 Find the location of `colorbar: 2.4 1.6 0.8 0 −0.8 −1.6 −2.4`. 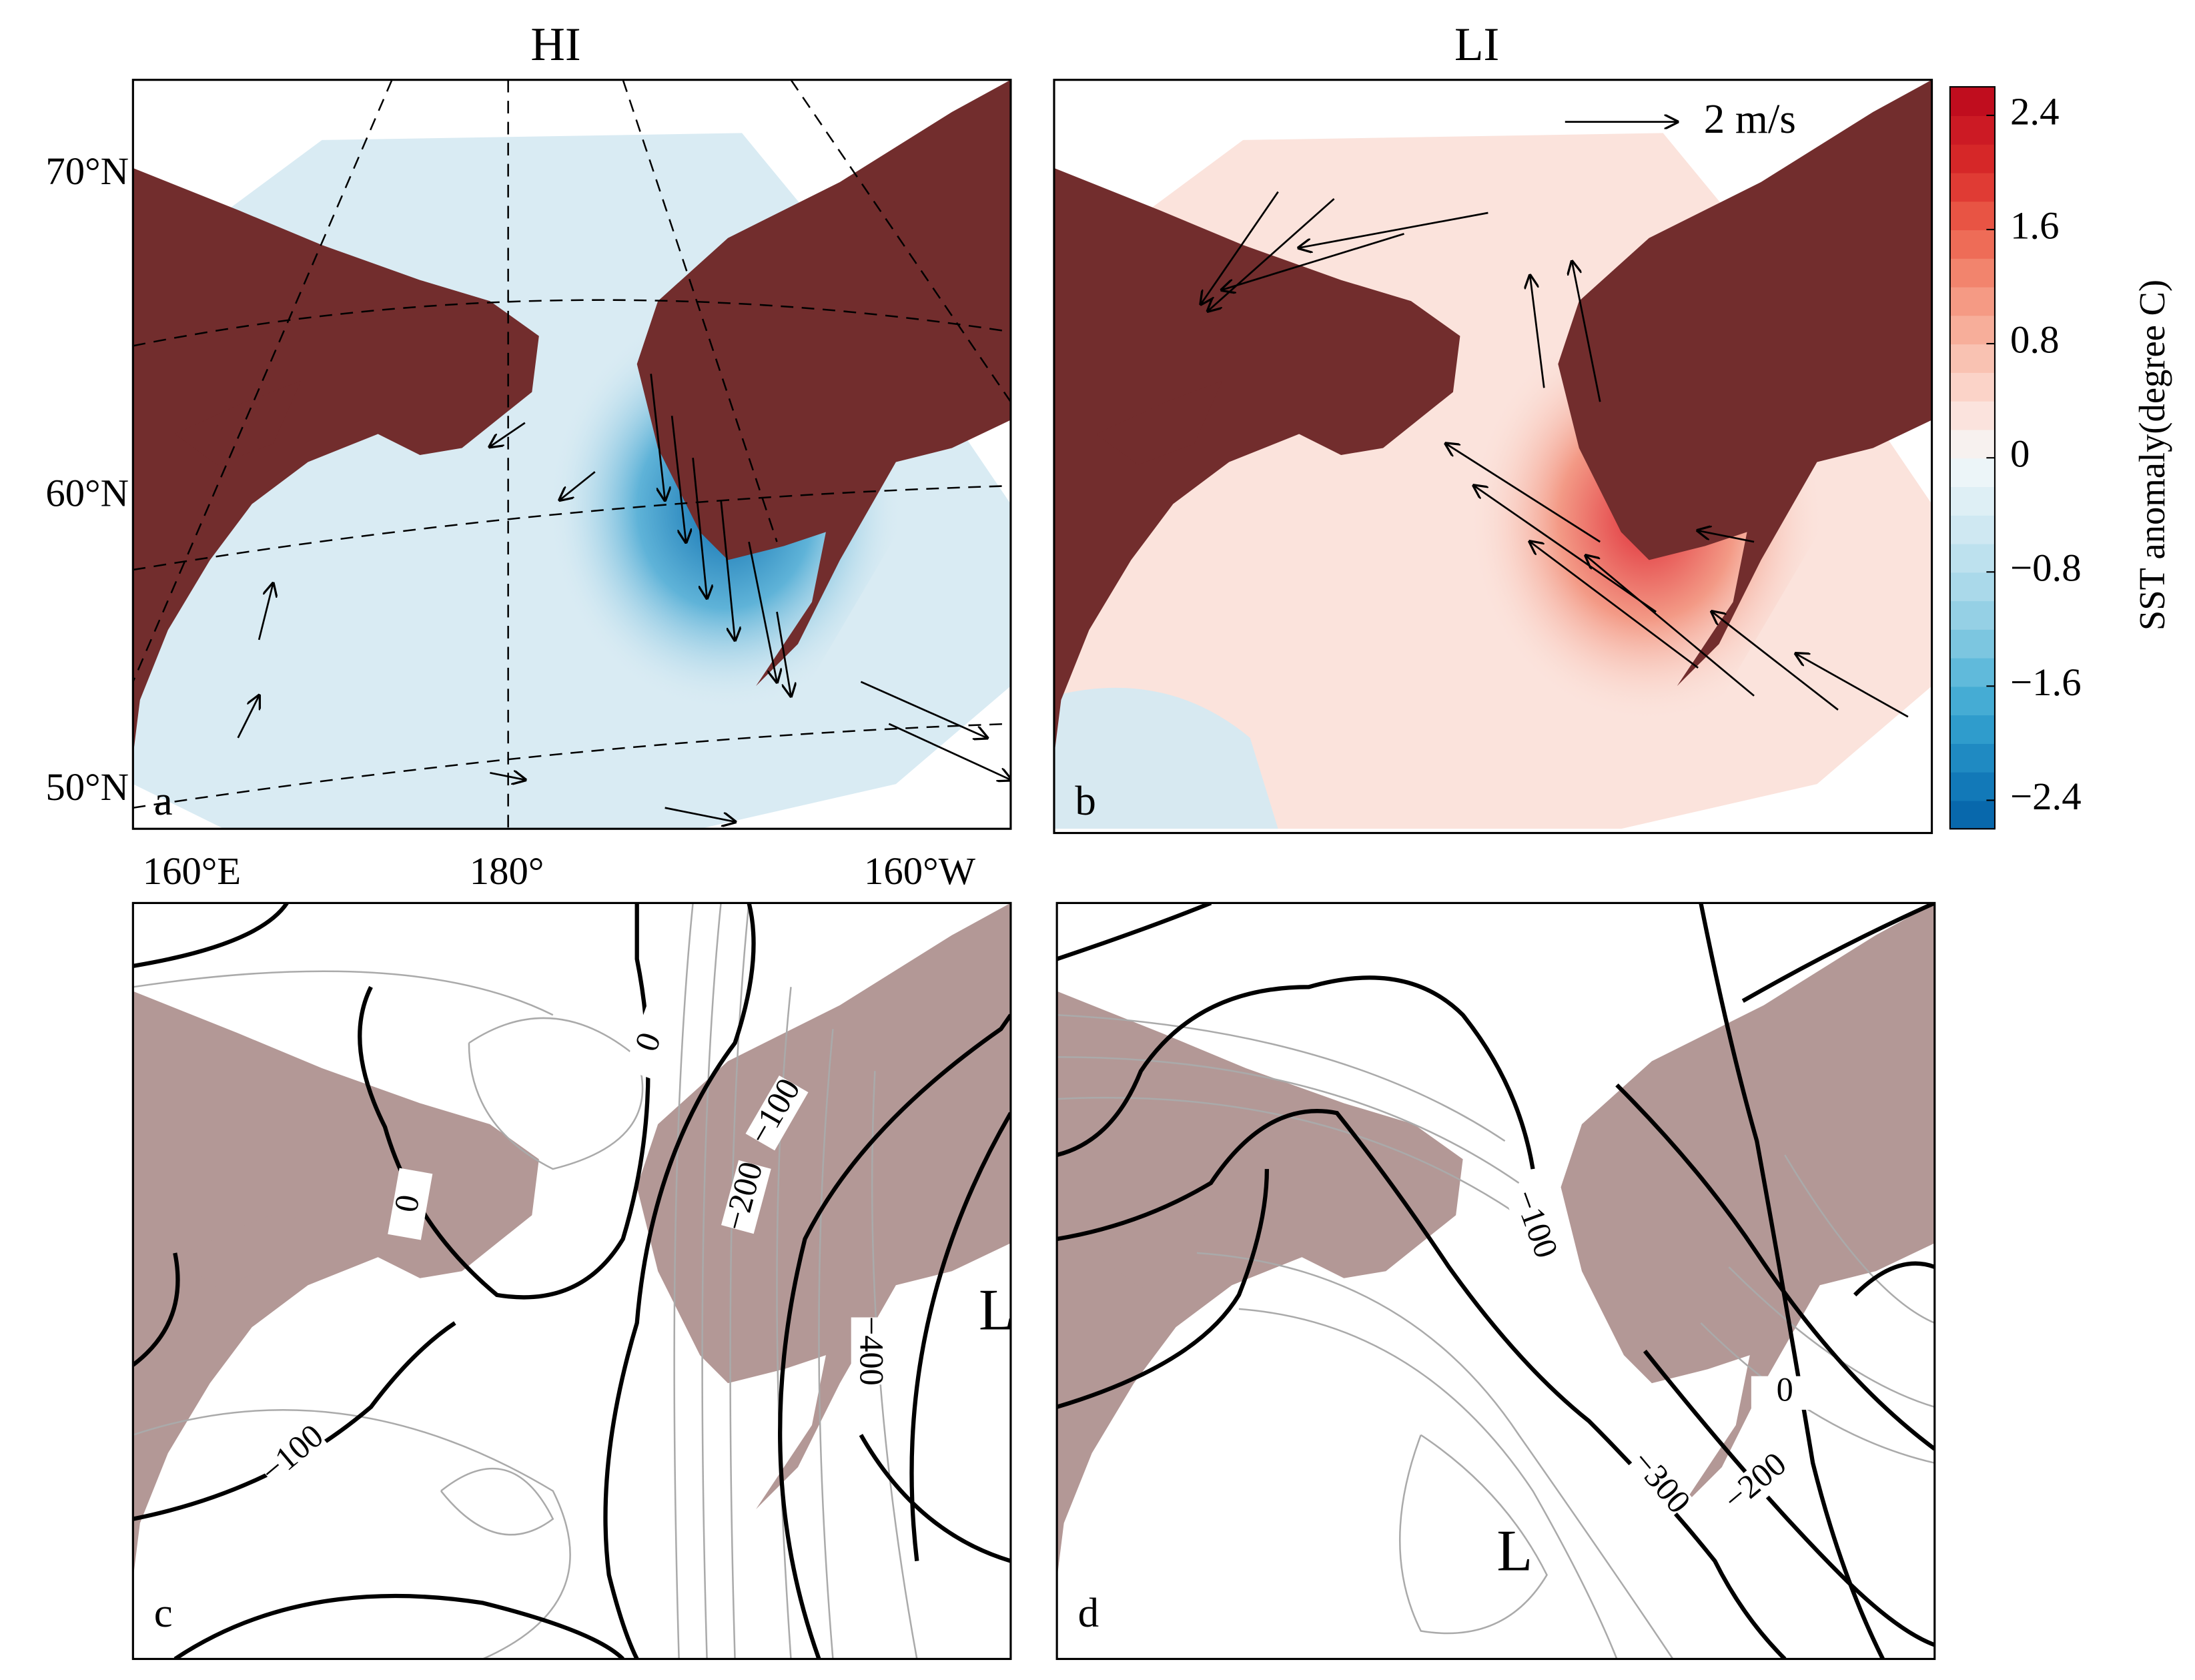

colorbar: 2.4 1.6 0.8 0 −0.8 −1.6 −2.4 is located at coordinates (2016, 458).